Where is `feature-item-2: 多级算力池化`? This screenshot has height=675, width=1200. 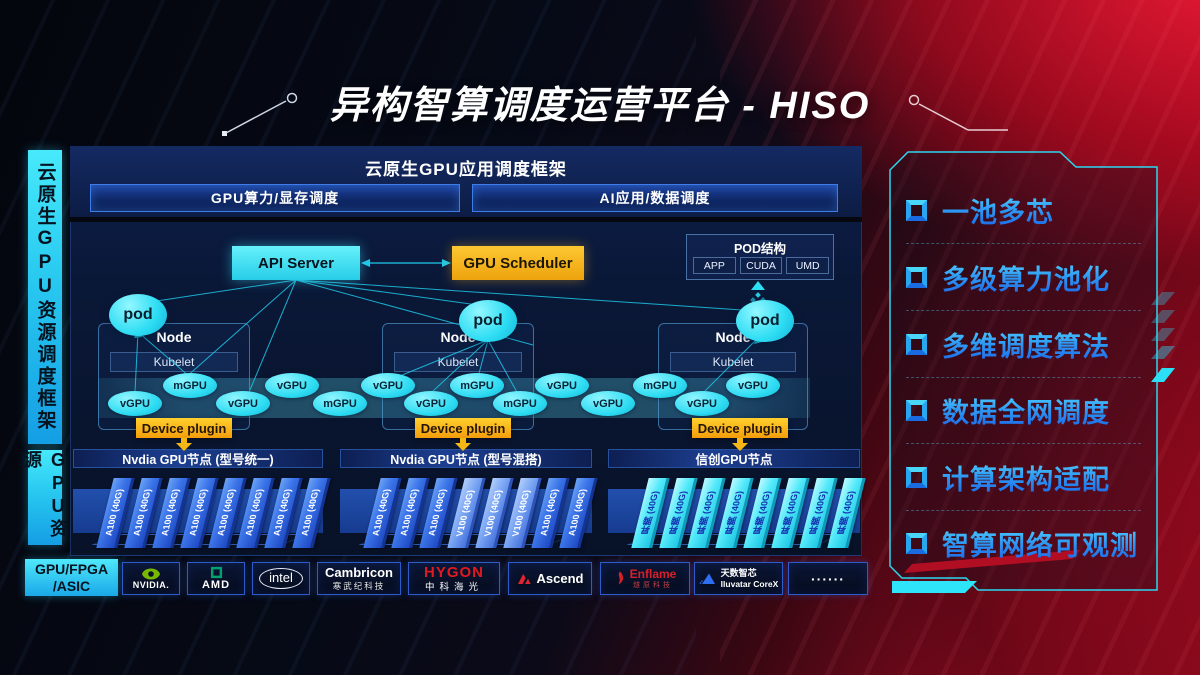
feature-item-2: 多级算力池化 is located at coordinates (1008, 278).